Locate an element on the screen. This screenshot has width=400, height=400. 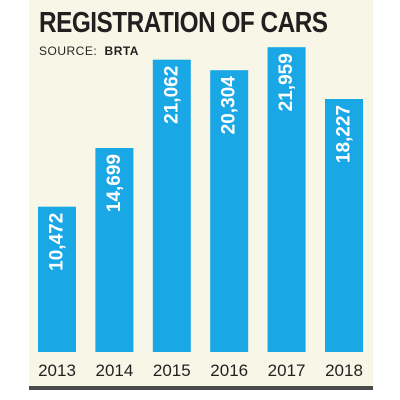
bar-value-label: 18,227 is located at coordinates (344, 134).